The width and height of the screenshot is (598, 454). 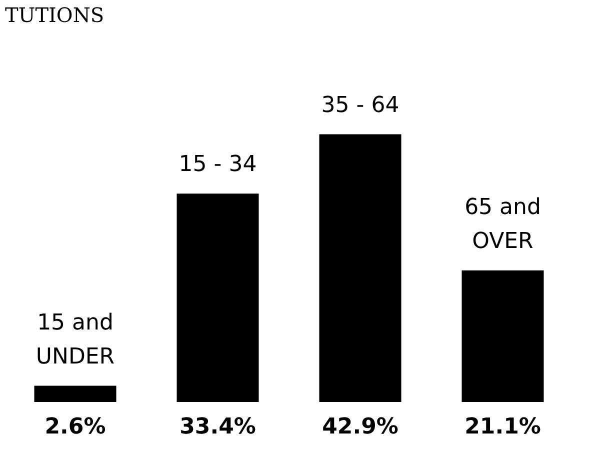 What do you see at coordinates (54, 15) in the screenshot?
I see `chart-title: TUTIONS` at bounding box center [54, 15].